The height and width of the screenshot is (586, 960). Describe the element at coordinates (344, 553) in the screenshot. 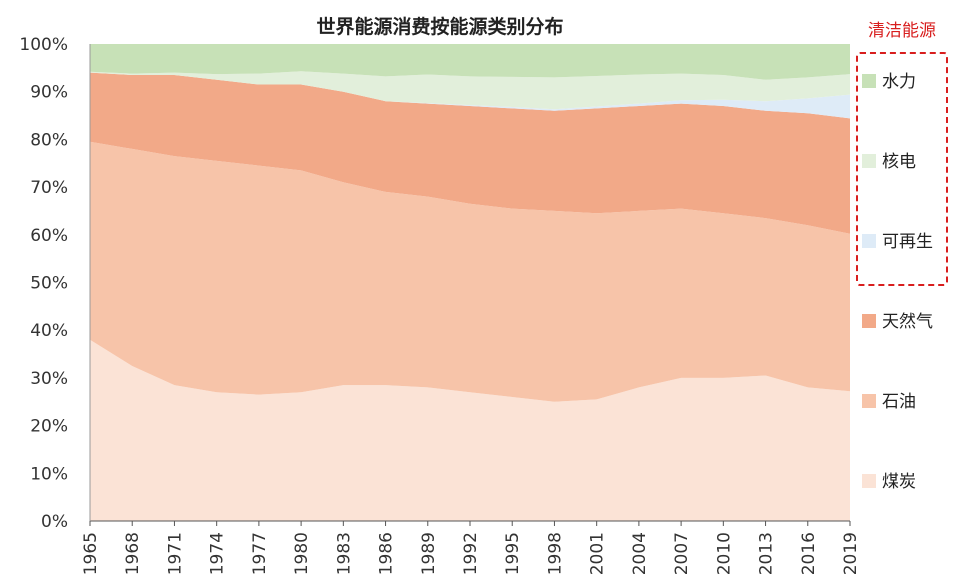

I see `x-tick-label: 1983` at that location.